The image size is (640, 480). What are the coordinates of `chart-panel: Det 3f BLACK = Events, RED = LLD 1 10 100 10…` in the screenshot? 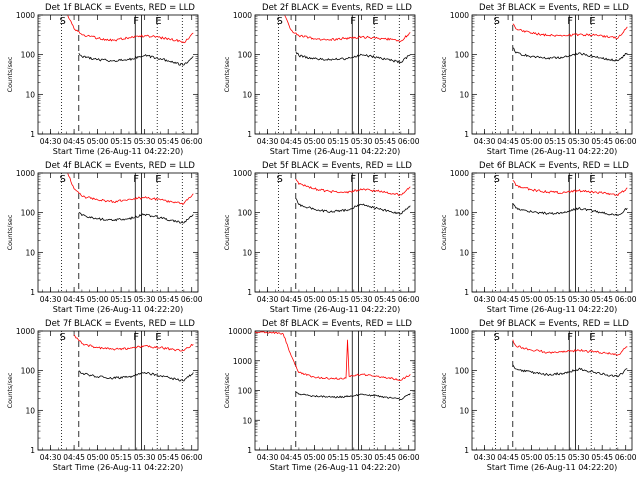 It's located at (538, 79).